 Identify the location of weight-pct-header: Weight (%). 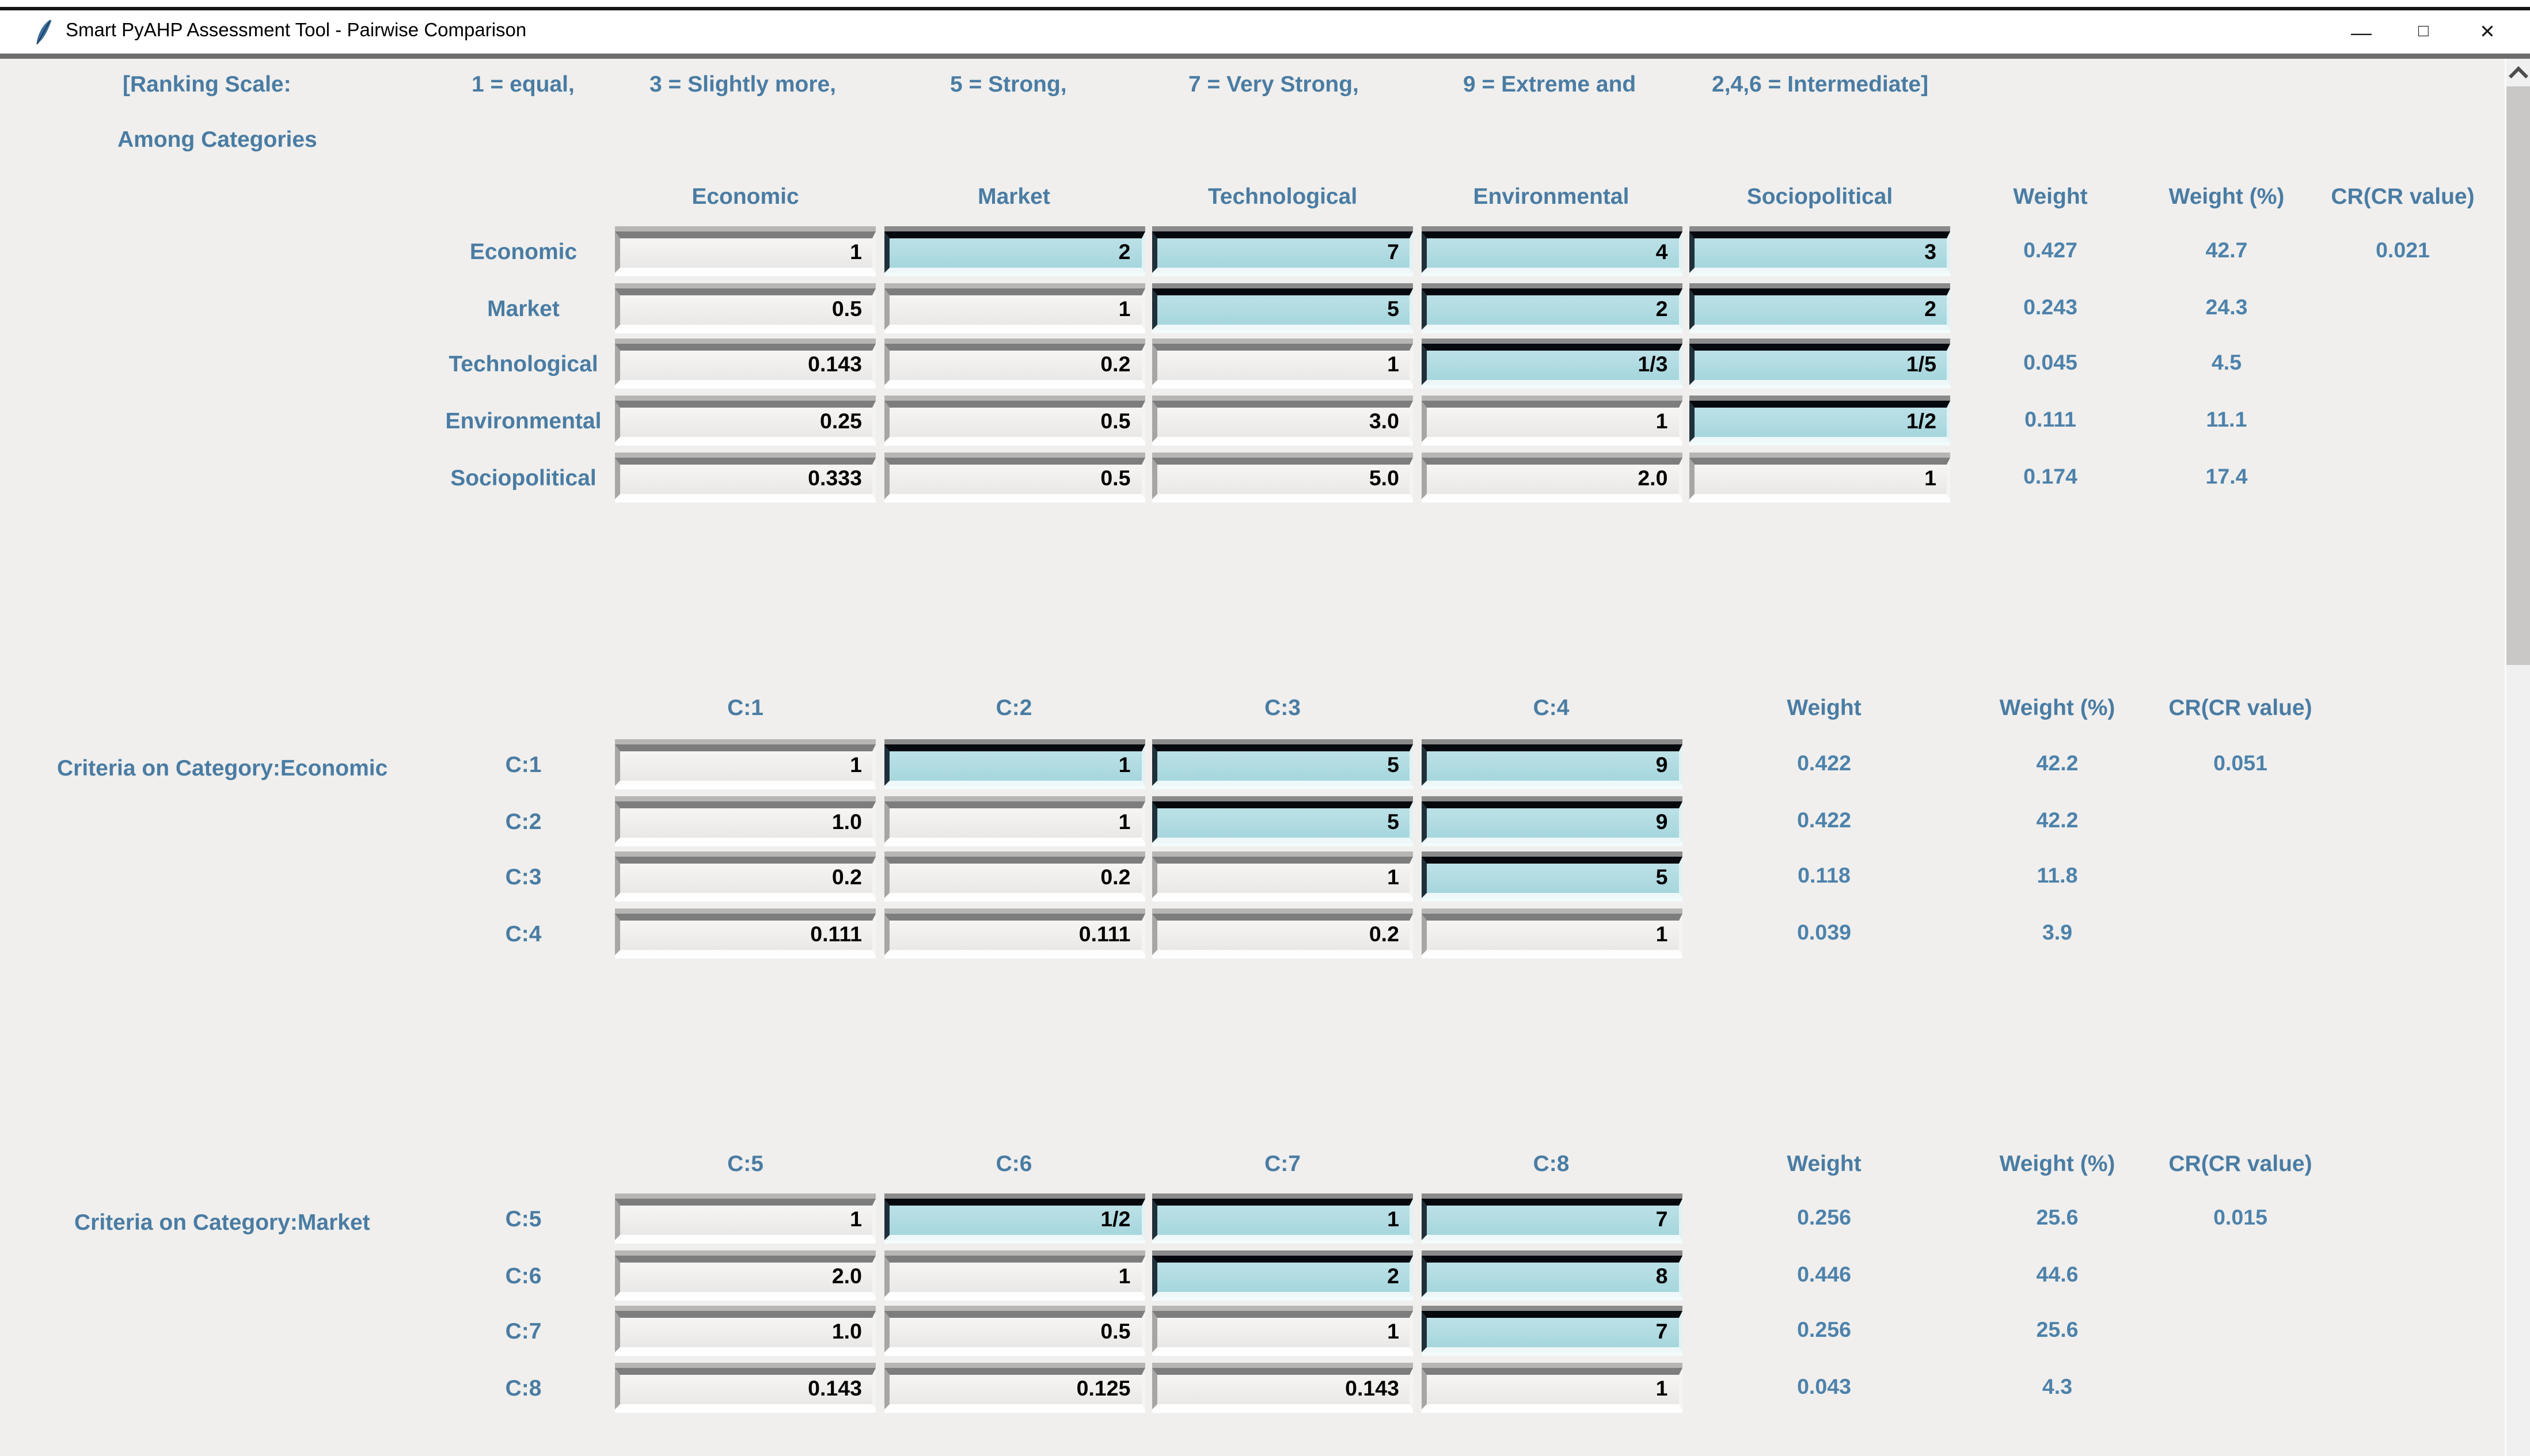
(2057, 707).